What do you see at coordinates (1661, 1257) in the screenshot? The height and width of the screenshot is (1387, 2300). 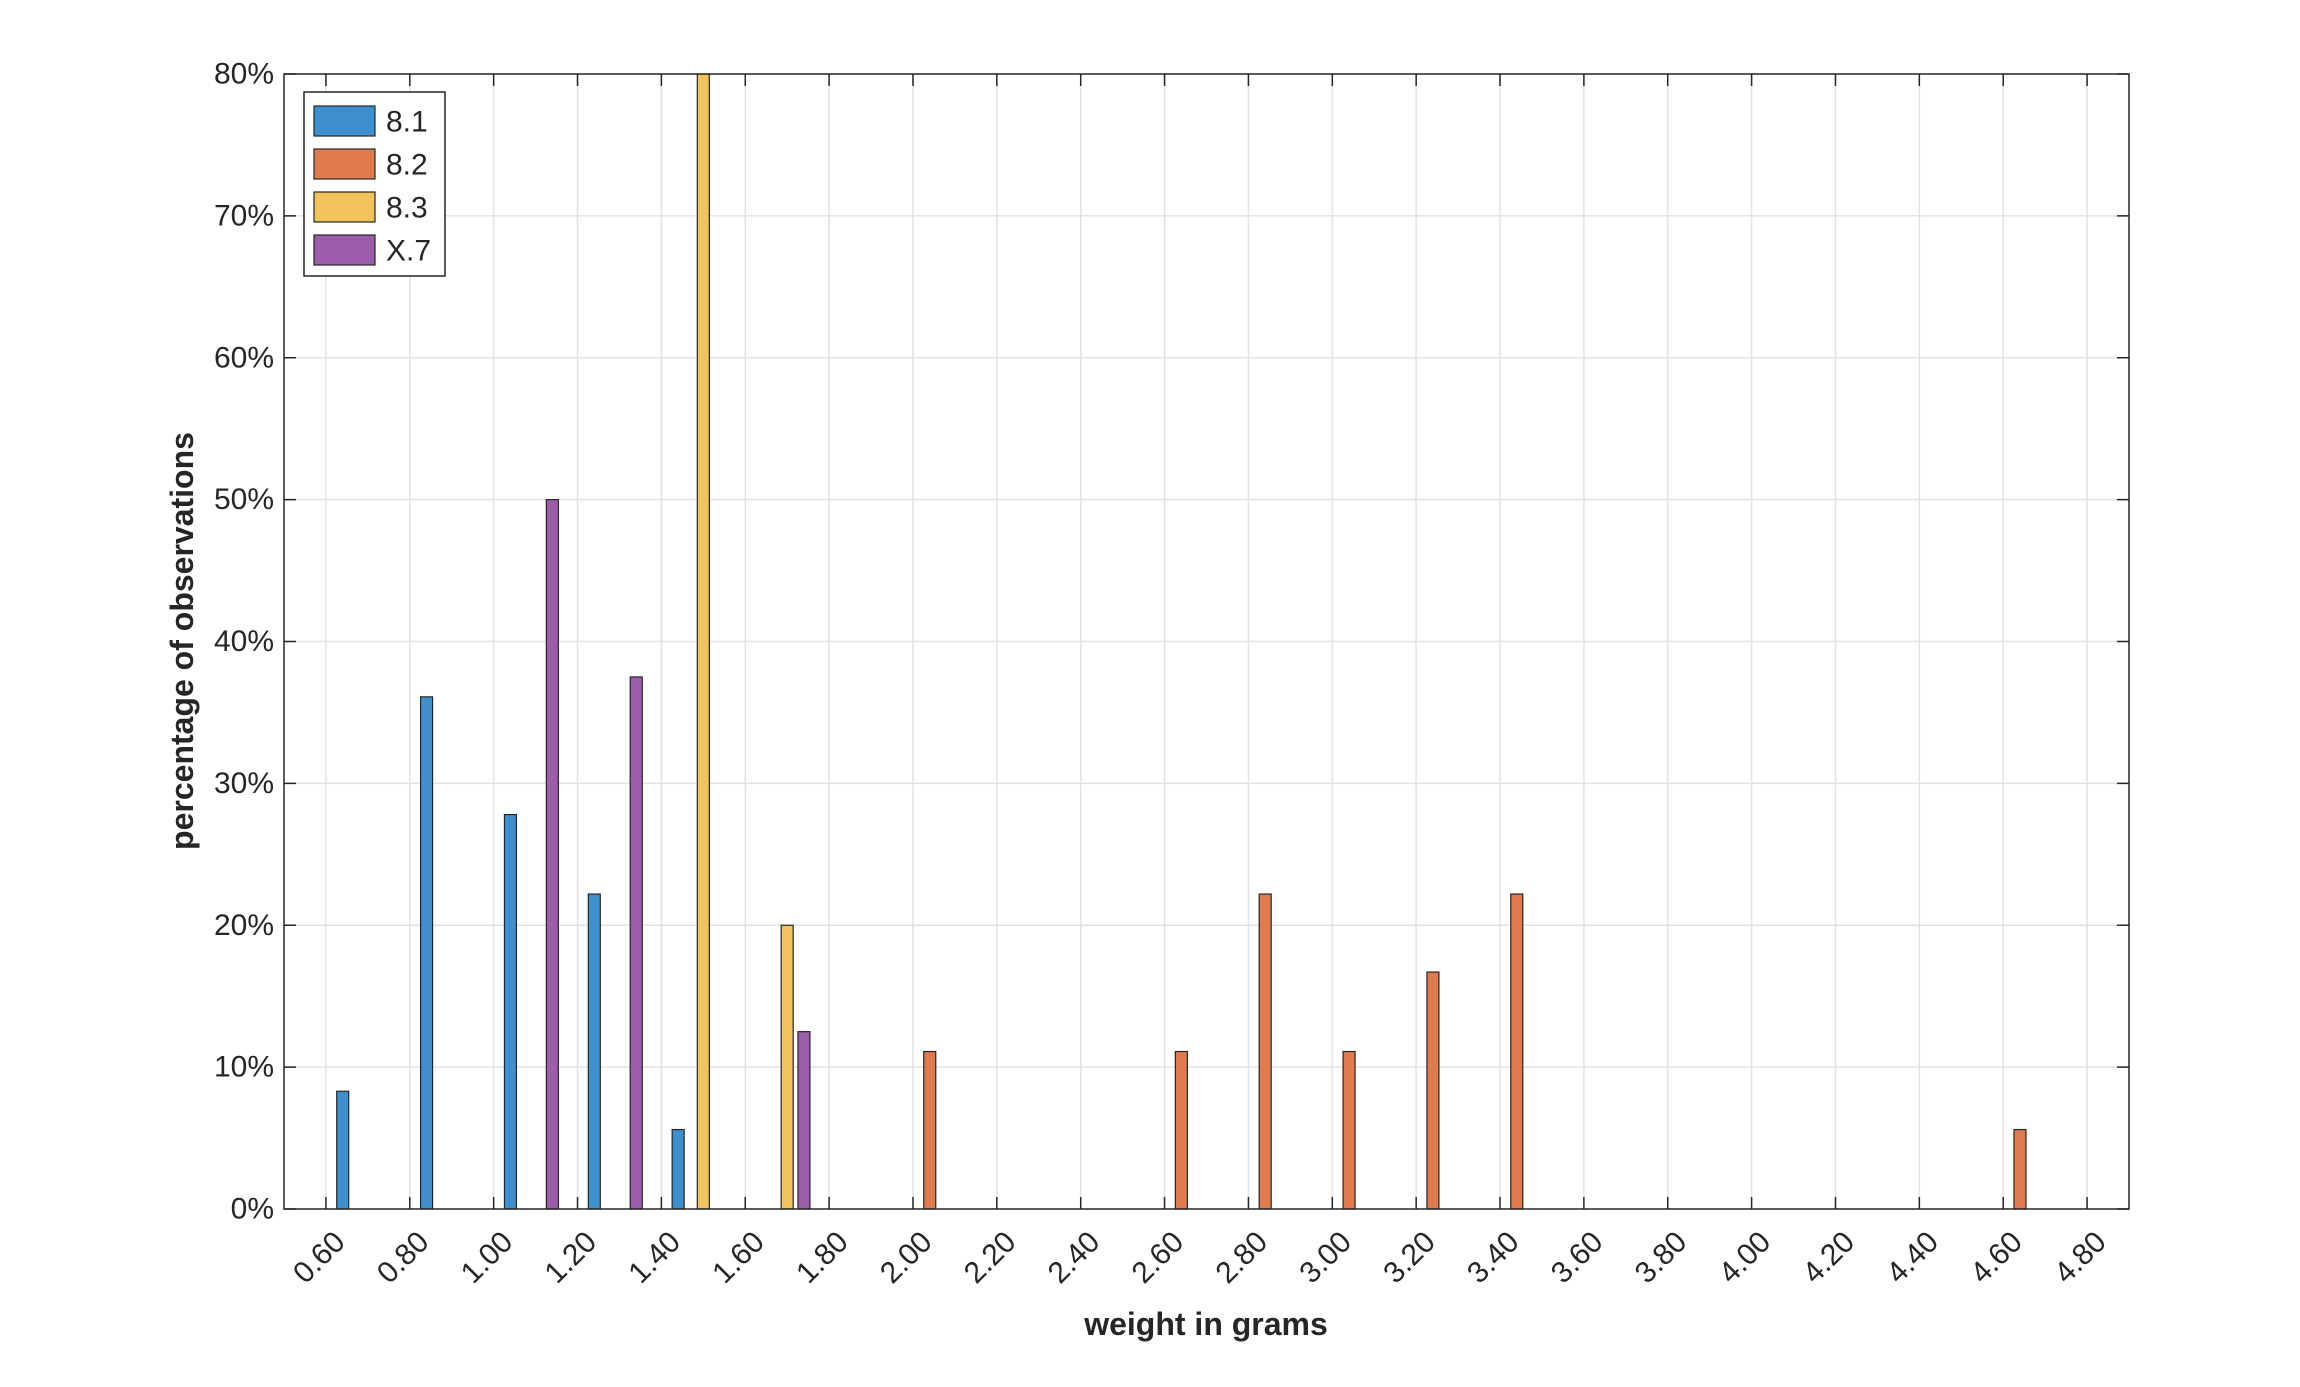 I see `x-tick-label: 3.80` at bounding box center [1661, 1257].